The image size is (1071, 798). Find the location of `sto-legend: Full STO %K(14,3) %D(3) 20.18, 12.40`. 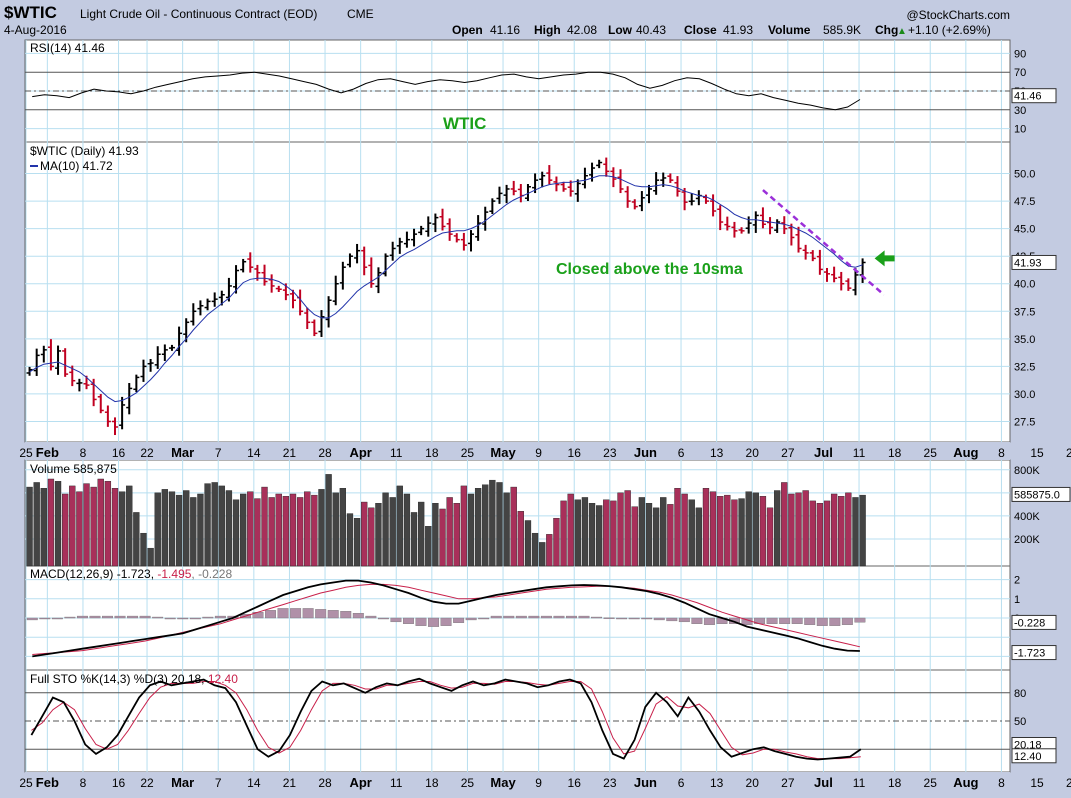

sto-legend: Full STO %K(14,3) %D(3) 20.18, 12.40 is located at coordinates (134, 679).